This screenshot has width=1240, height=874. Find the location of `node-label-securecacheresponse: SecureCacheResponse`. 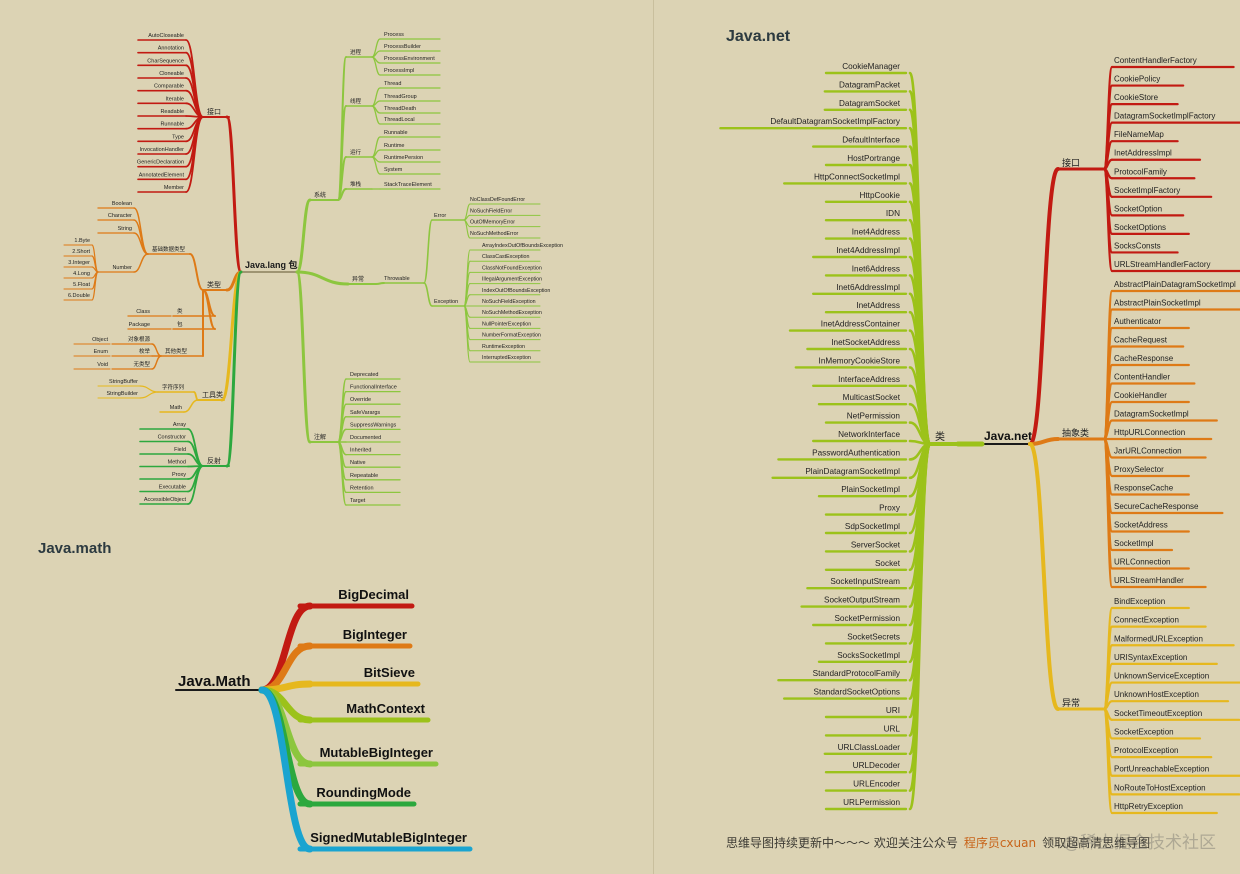

node-label-securecacheresponse: SecureCacheResponse is located at coordinates (1156, 506).